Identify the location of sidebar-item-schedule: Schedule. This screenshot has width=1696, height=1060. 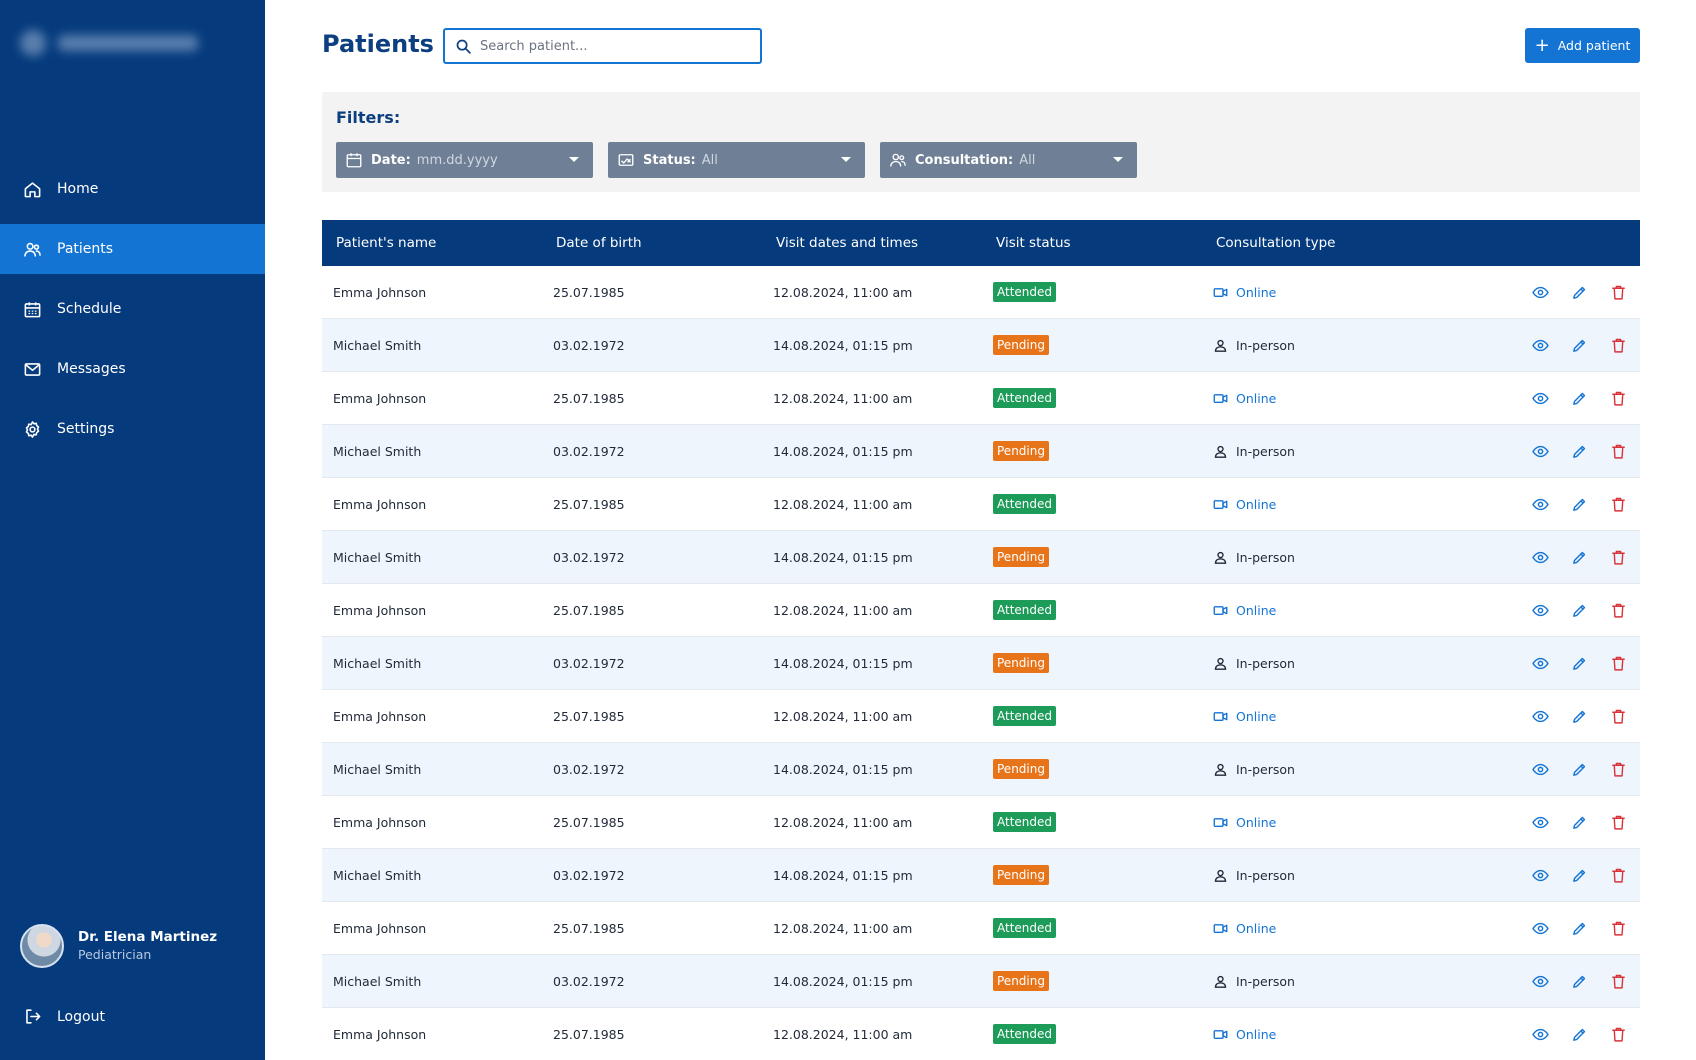
(132, 309).